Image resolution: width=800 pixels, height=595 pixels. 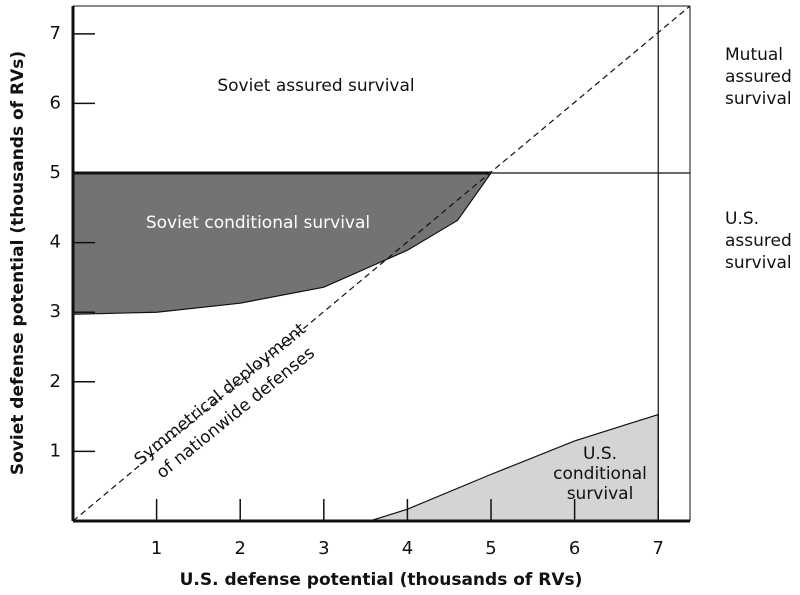 What do you see at coordinates (600, 474) in the screenshot?
I see `region-label: conditional` at bounding box center [600, 474].